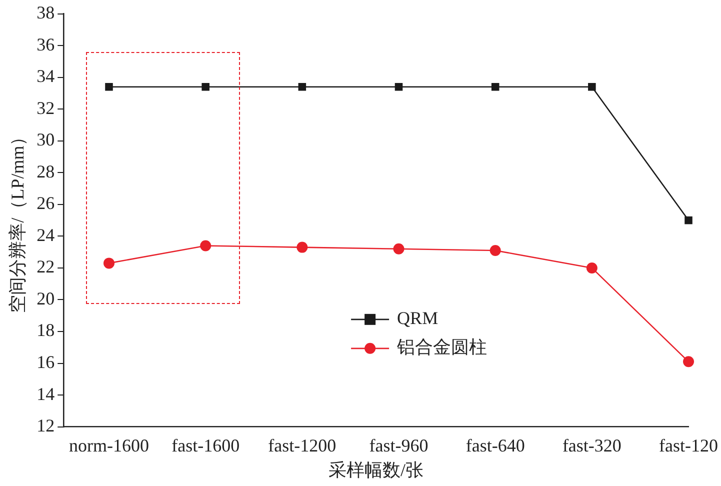 The height and width of the screenshot is (486, 721). What do you see at coordinates (45, 108) in the screenshot?
I see `y-tick-label: 32` at bounding box center [45, 108].